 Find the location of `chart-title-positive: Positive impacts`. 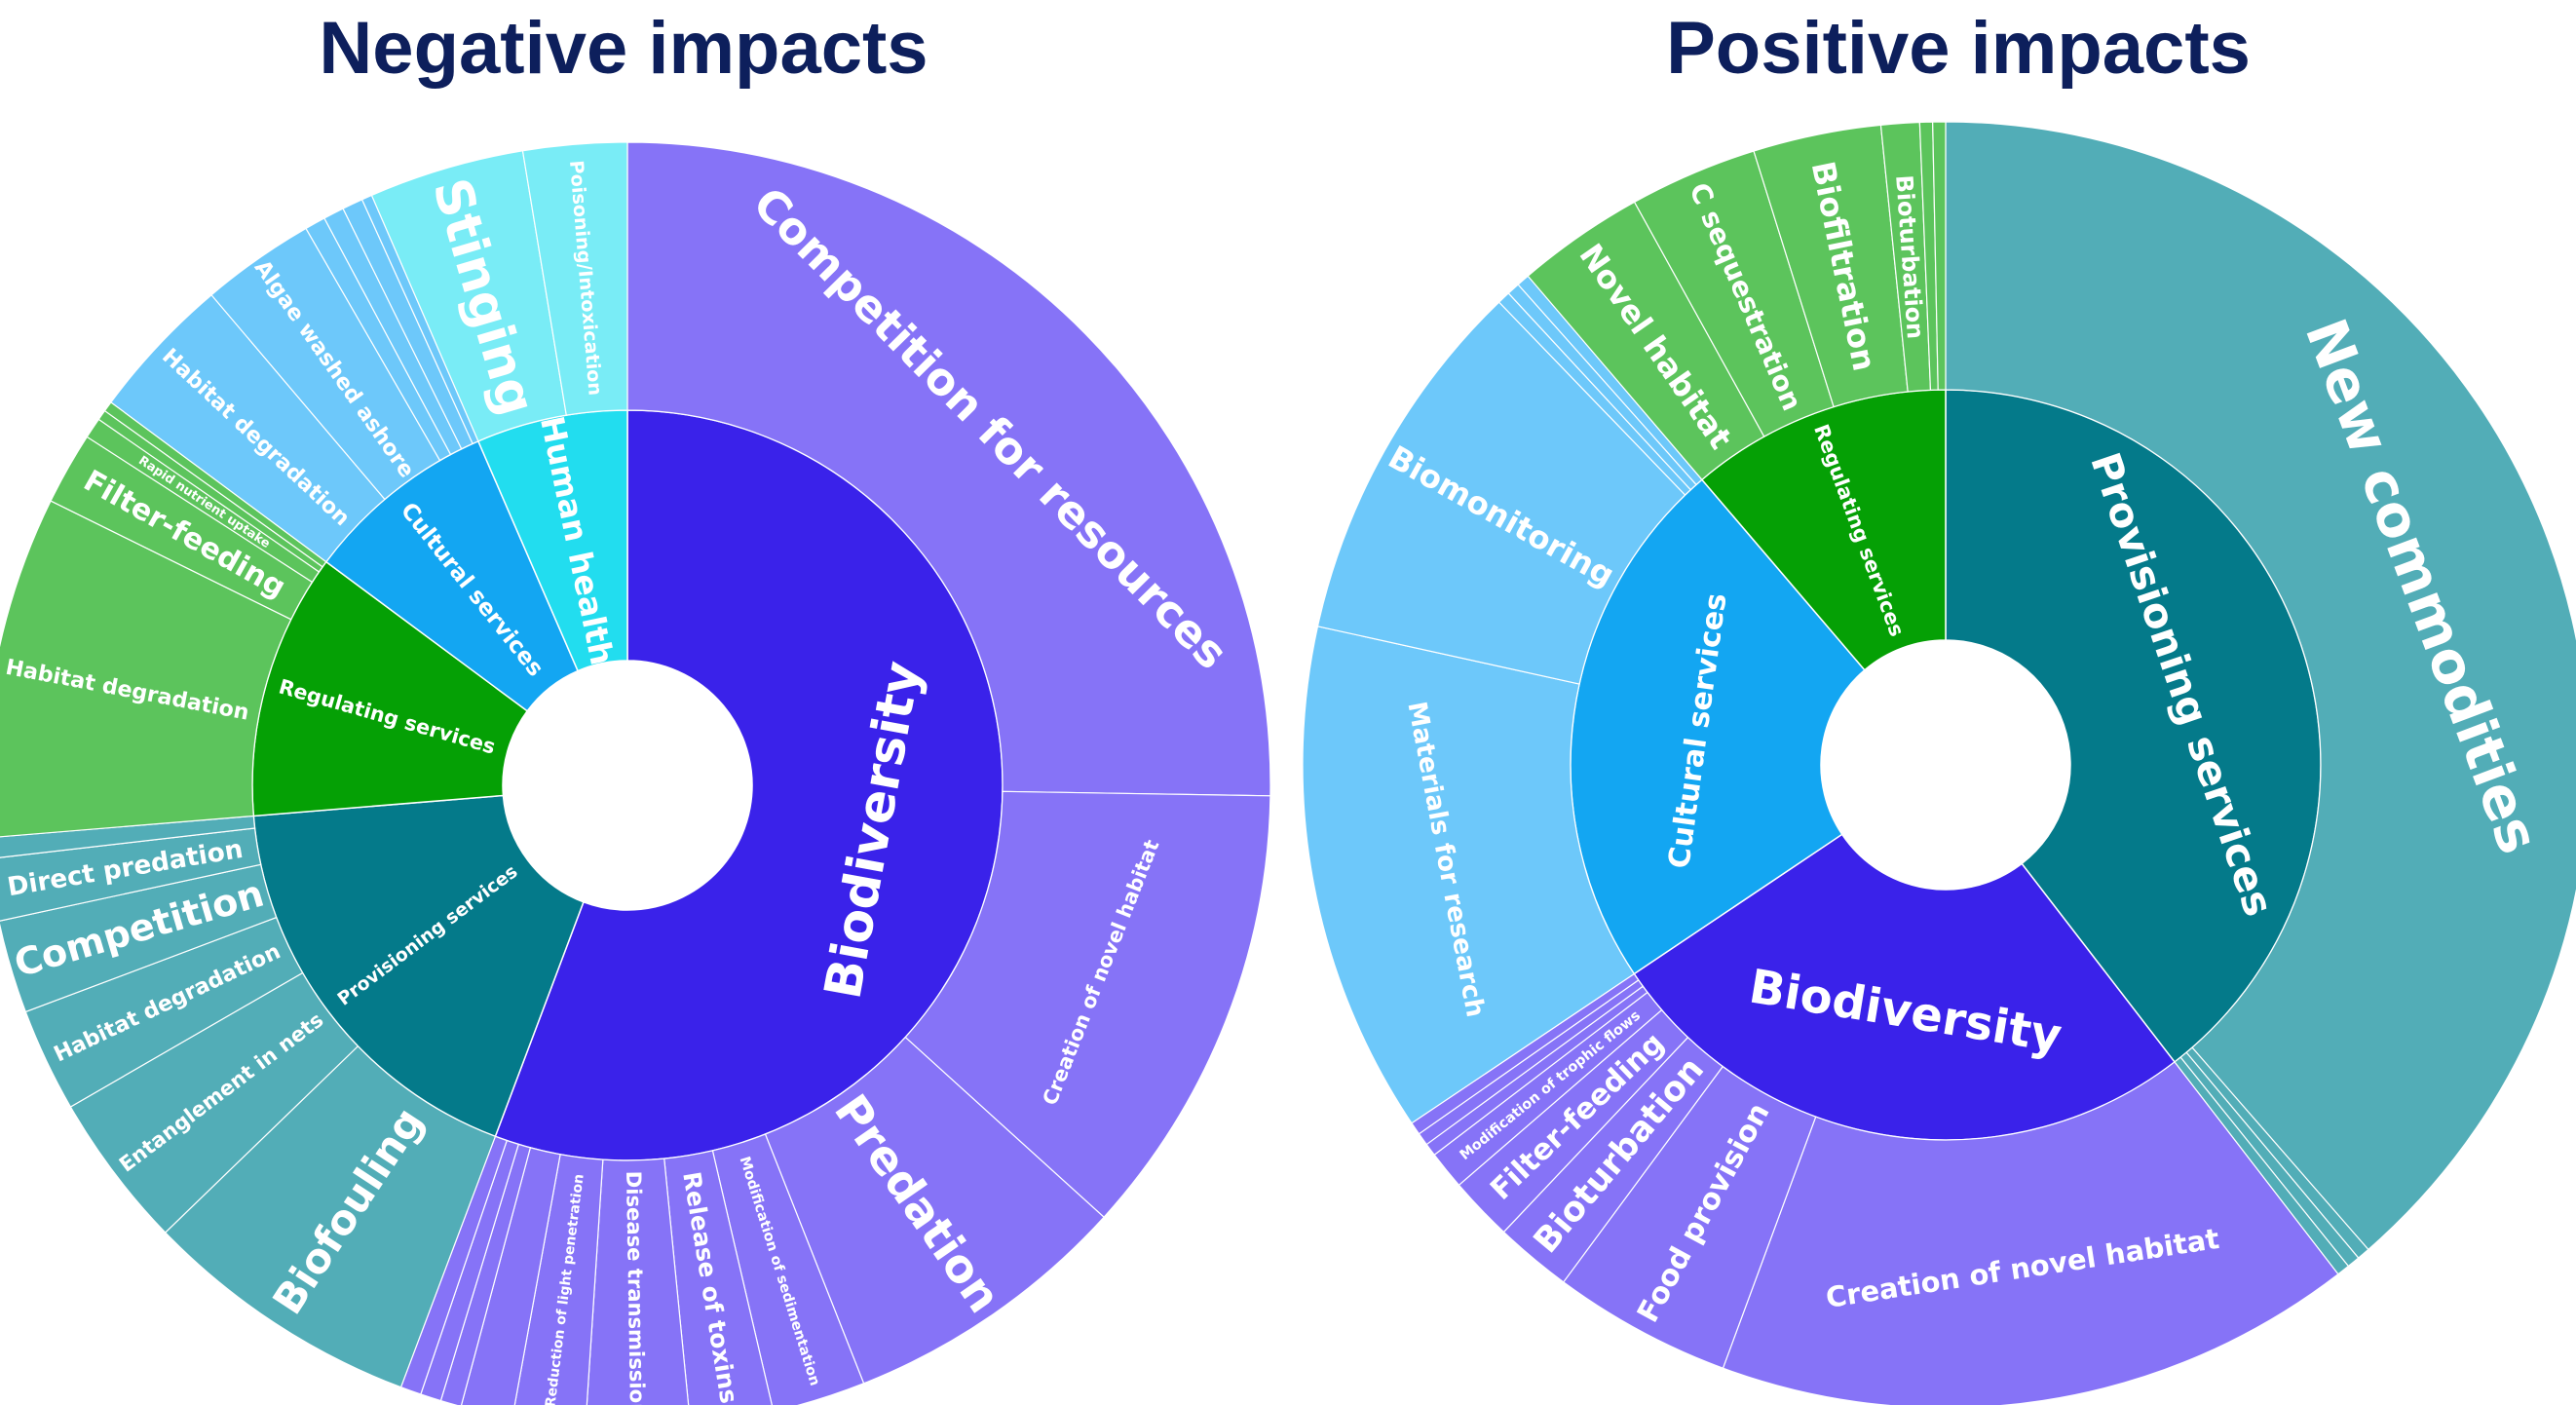

chart-title-positive: Positive impacts is located at coordinates (1958, 48).